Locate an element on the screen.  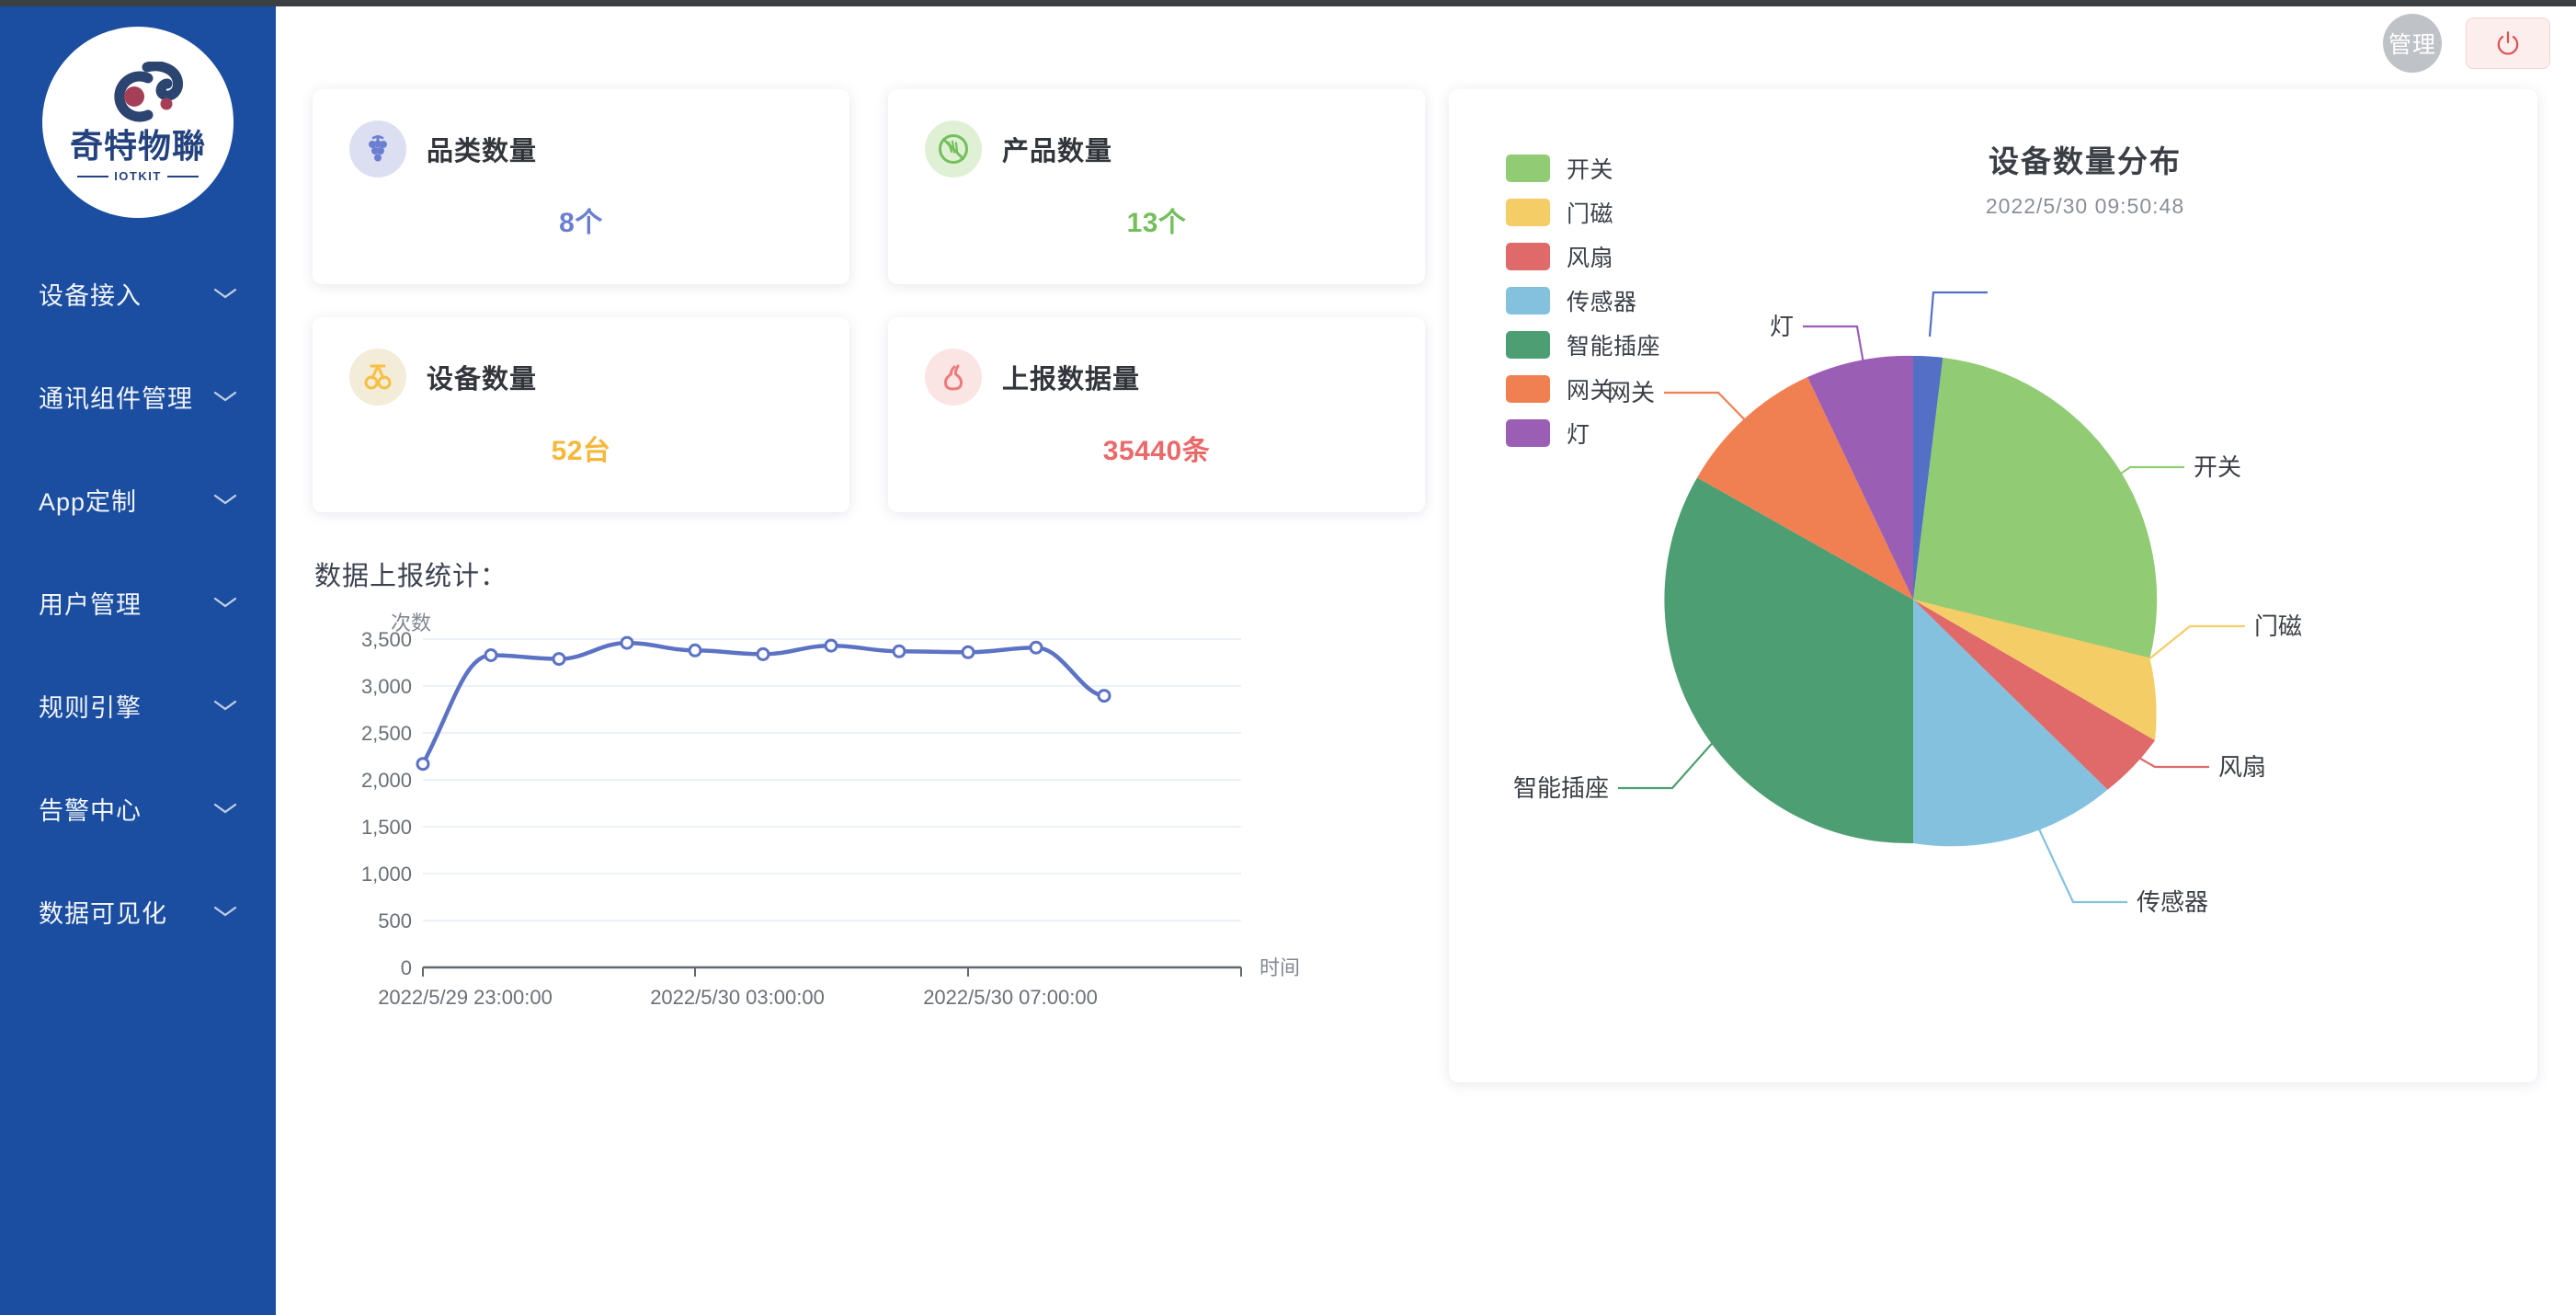
svg-text: 1,500 is located at coordinates (386, 827).